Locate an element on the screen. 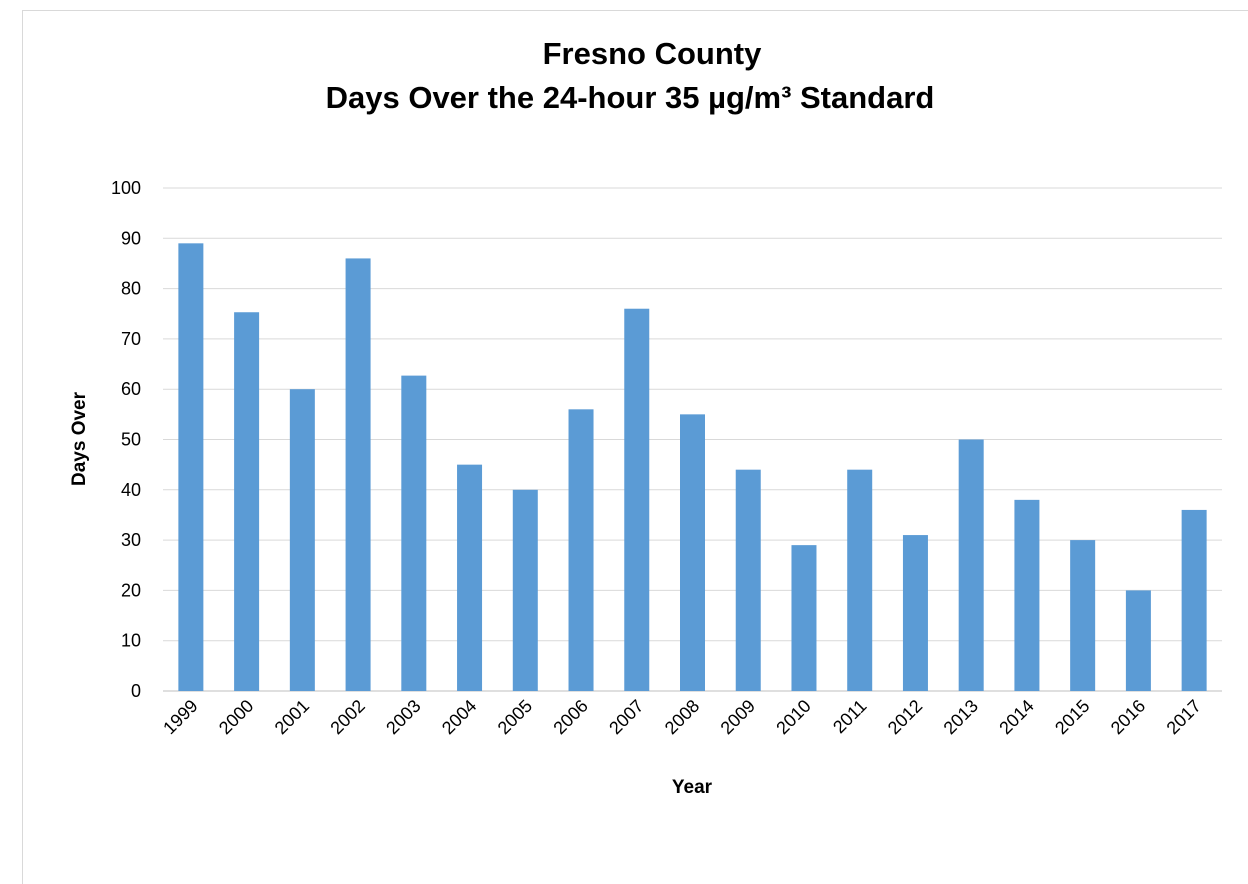 This screenshot has width=1248, height=884. x-tick-label: 2000 is located at coordinates (236, 717).